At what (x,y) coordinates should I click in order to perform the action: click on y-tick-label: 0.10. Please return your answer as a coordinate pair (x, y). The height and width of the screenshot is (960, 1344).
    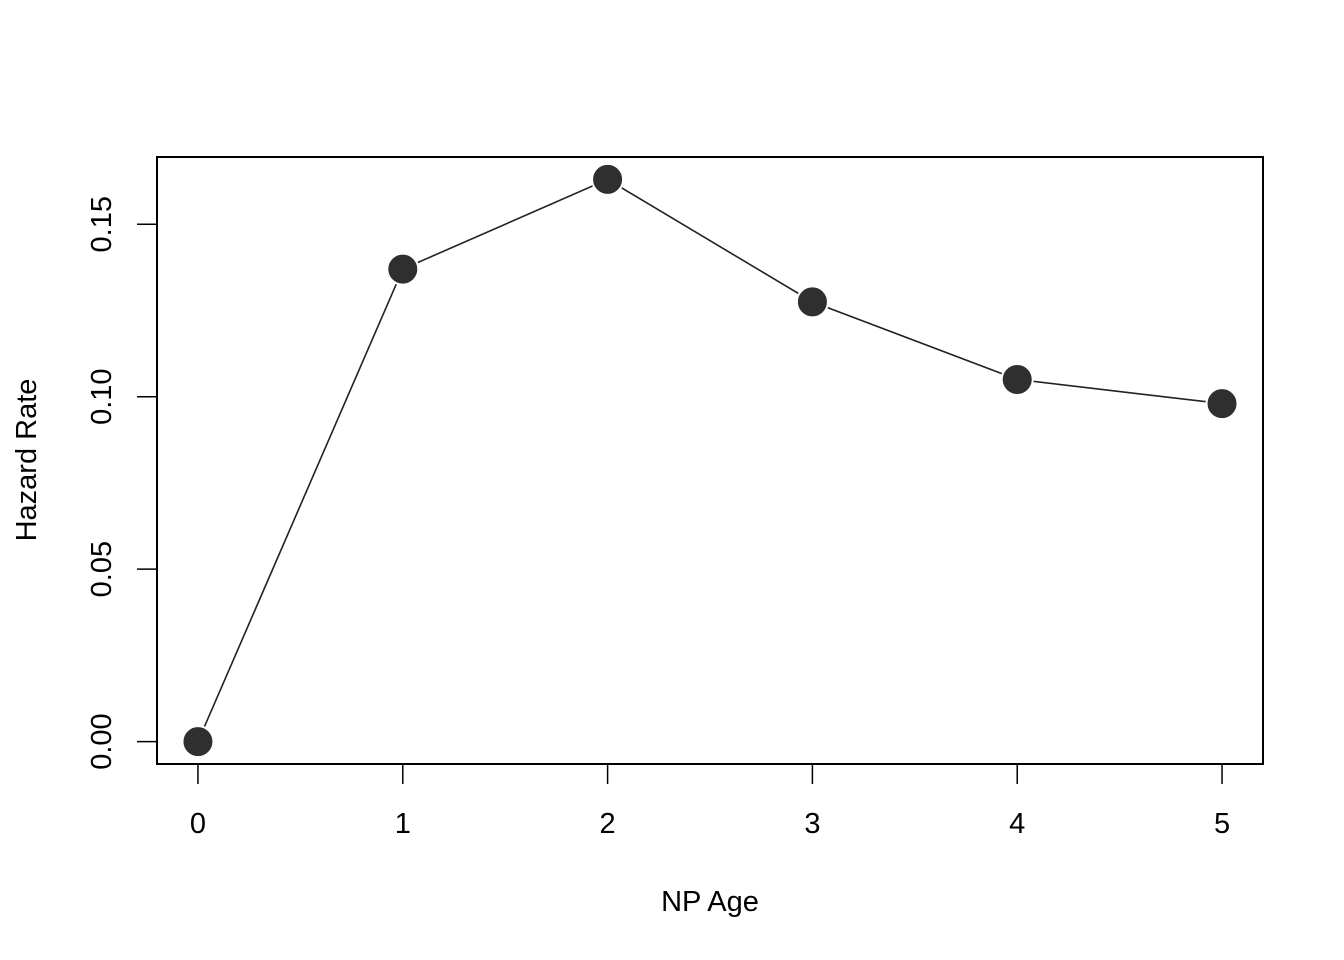
    Looking at the image, I should click on (102, 396).